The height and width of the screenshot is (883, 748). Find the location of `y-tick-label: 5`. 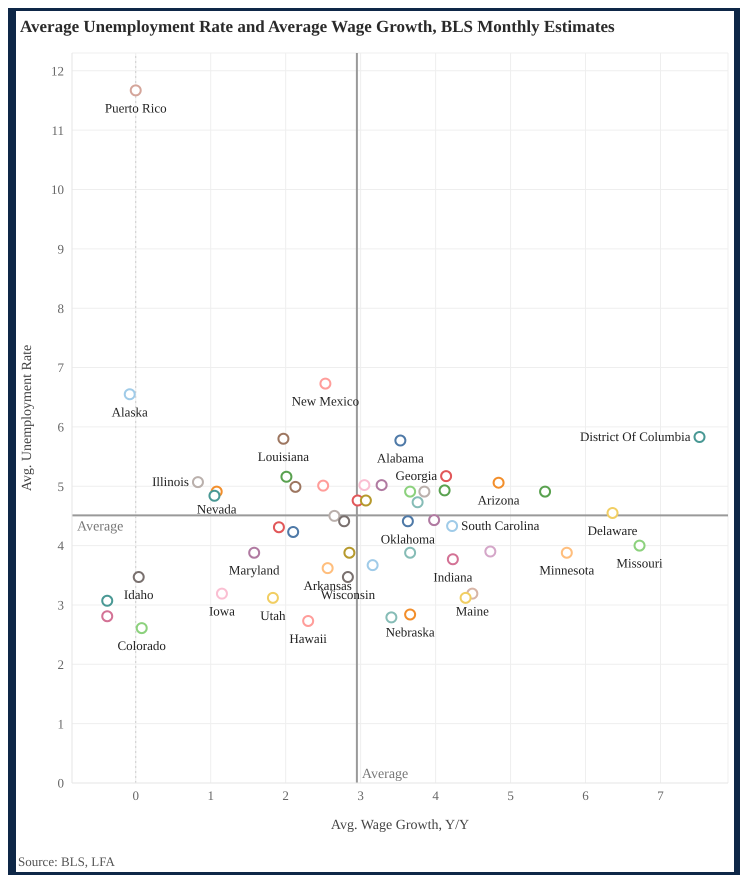

y-tick-label: 5 is located at coordinates (61, 486).